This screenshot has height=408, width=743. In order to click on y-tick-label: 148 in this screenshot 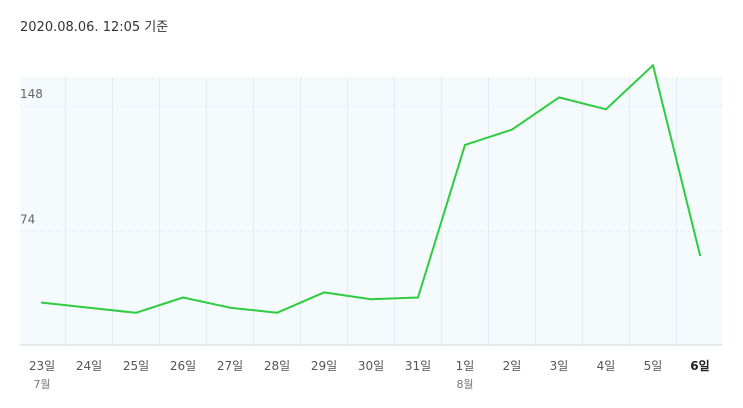, I will do `click(31, 94)`.